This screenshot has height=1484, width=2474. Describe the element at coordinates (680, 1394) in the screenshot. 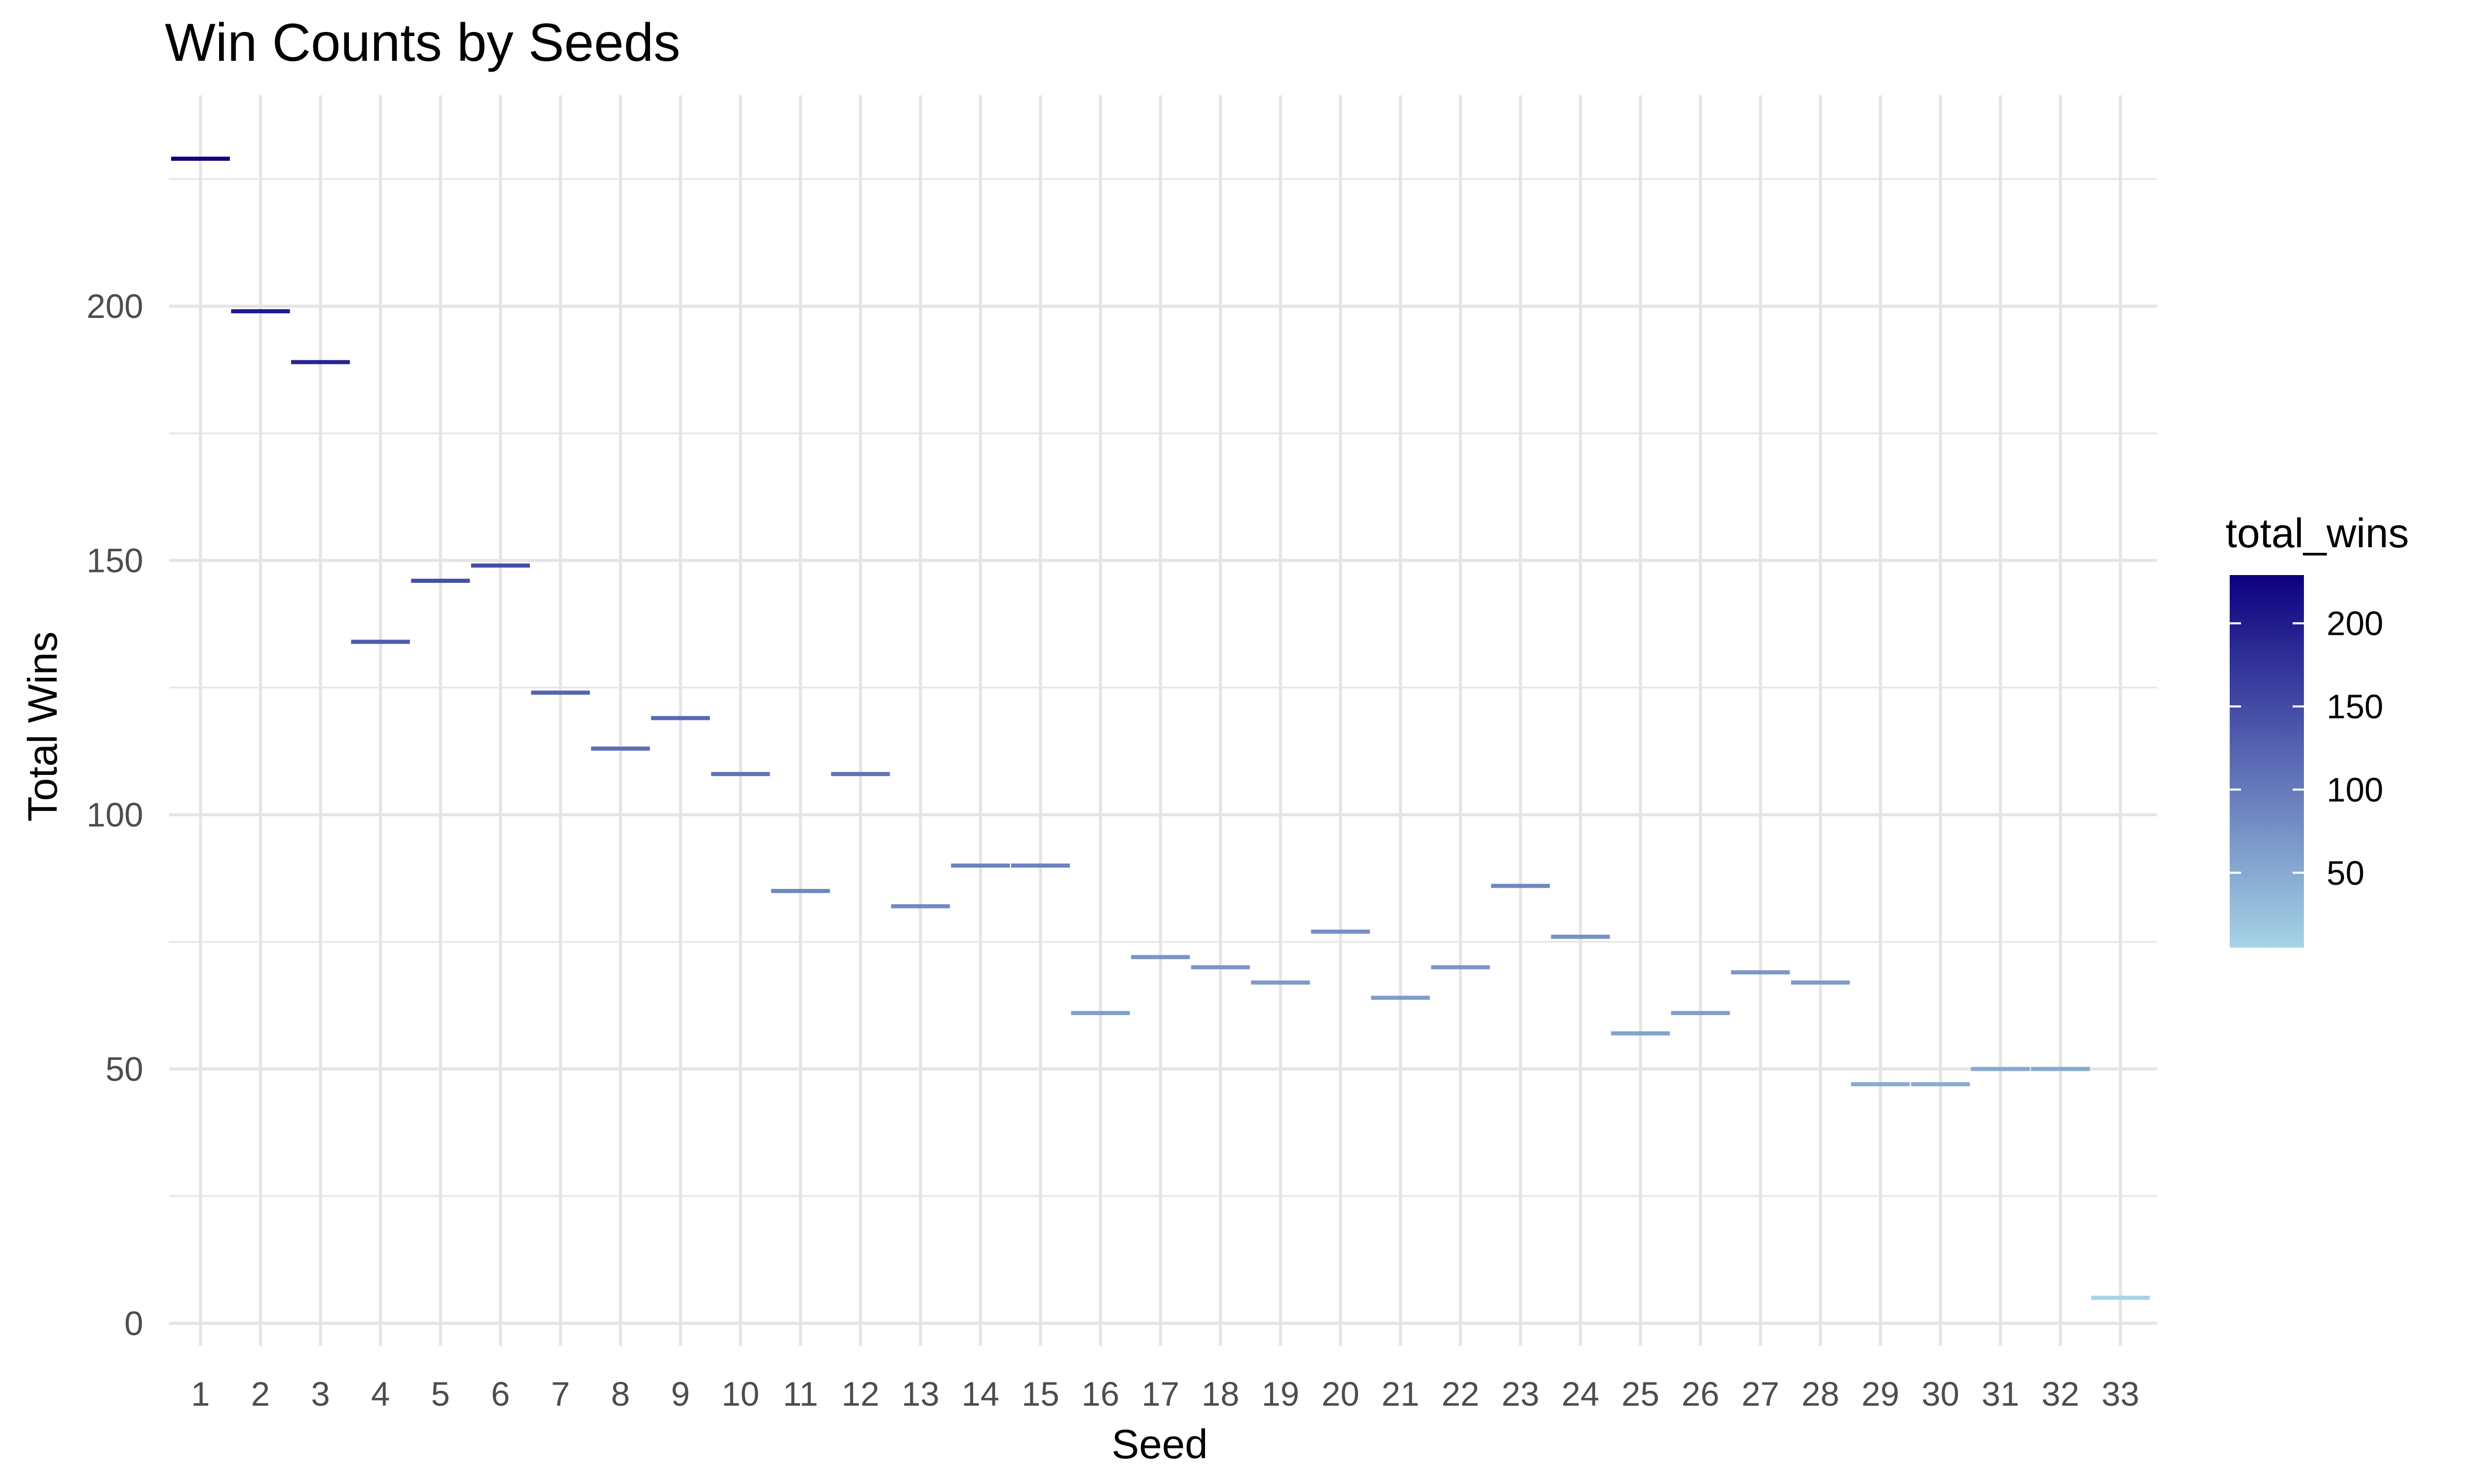

I see `x-tick-label: 9` at that location.